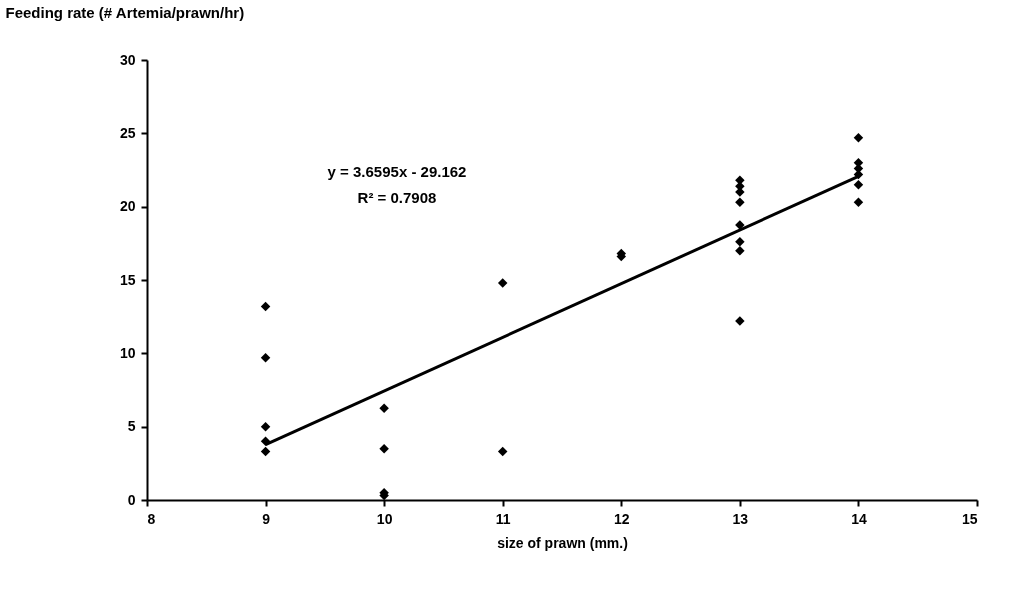 This screenshot has height=605, width=1016. I want to click on annotation: R² = 0.7908, so click(397, 197).